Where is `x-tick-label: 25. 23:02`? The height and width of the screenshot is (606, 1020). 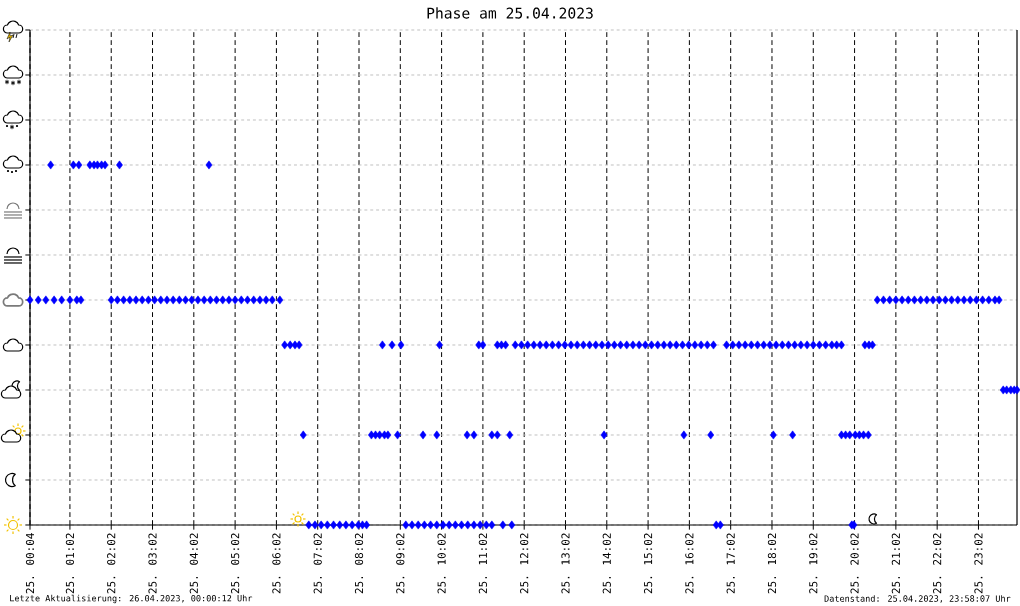 x-tick-label: 25. 23:02 is located at coordinates (978, 563).